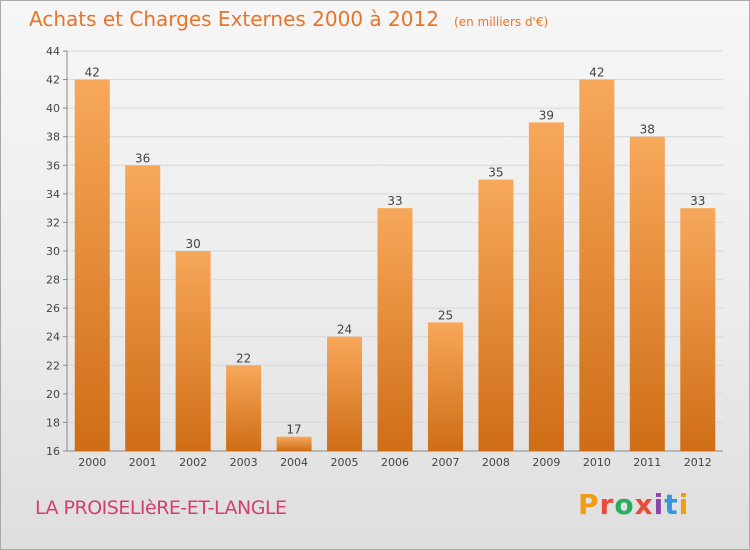  Describe the element at coordinates (193, 462) in the screenshot. I see `x-tick-label: 2002` at that location.